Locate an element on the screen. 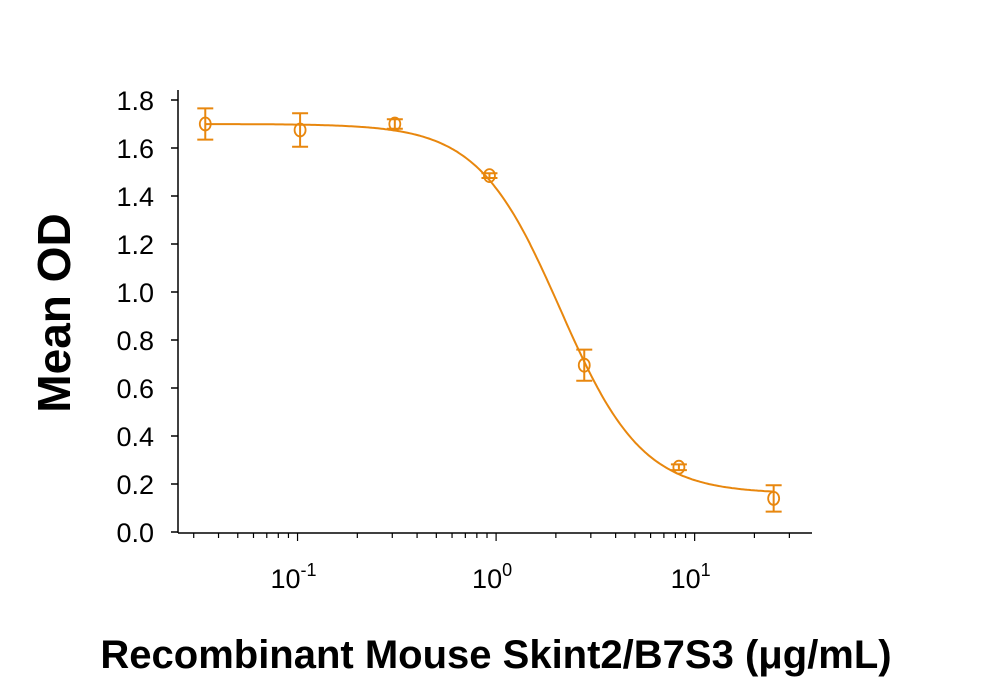  y-tick-label: 1.6 is located at coordinates (135, 149).